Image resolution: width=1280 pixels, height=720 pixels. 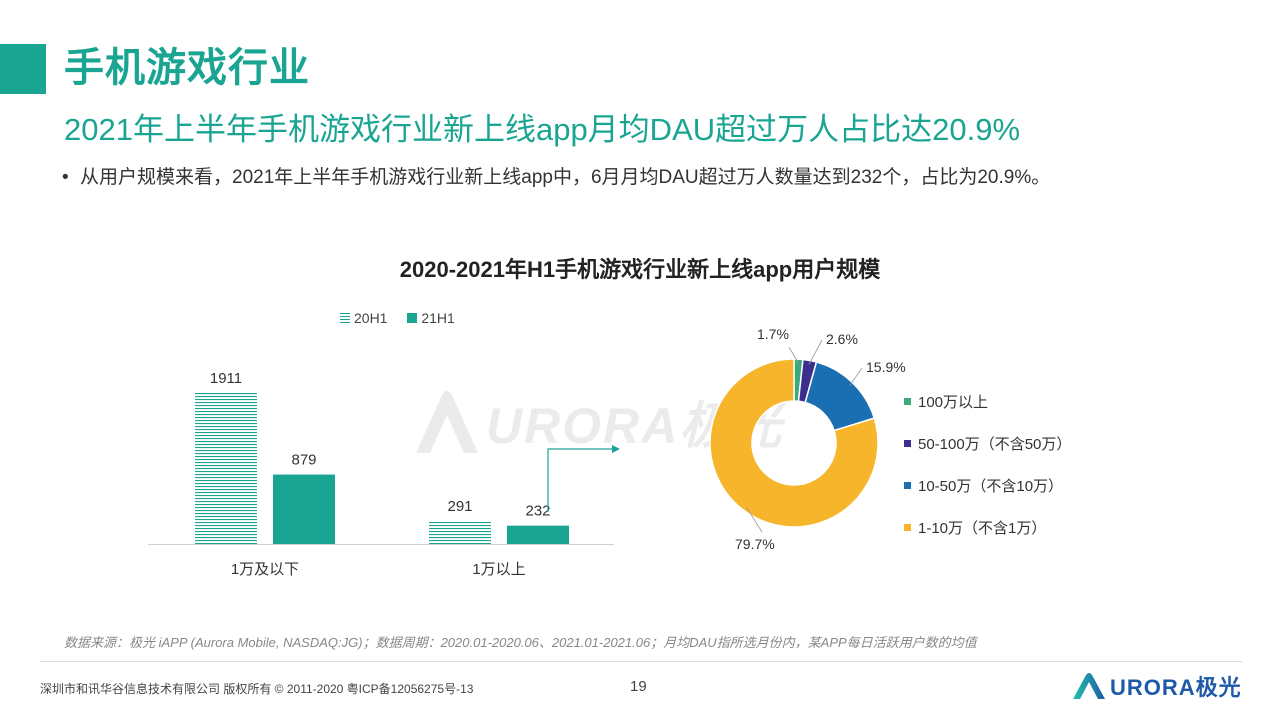 I want to click on legend-item-20h1: 20H1, so click(x=363, y=318).